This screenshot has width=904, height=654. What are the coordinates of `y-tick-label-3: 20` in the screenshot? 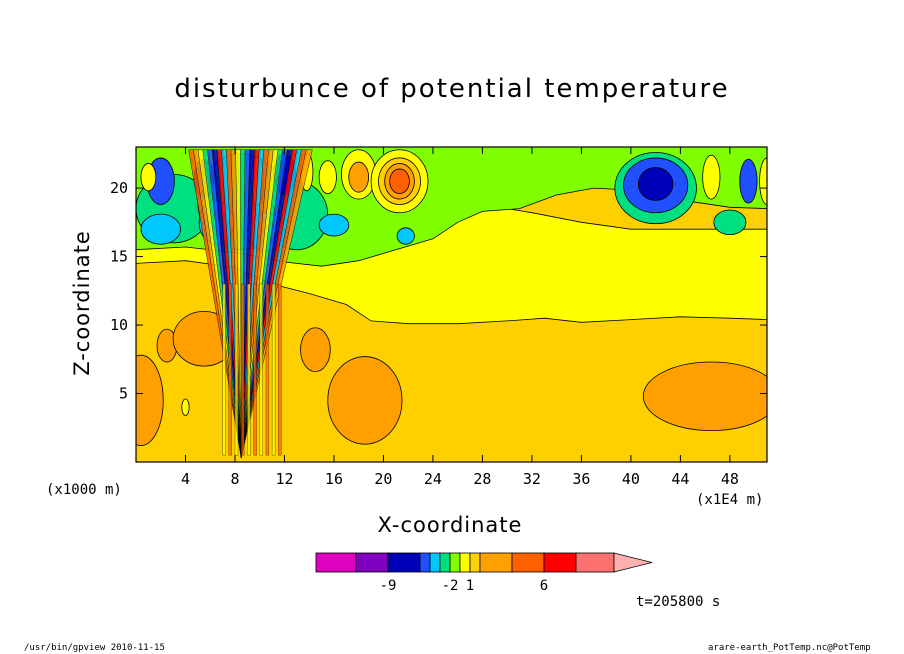 It's located at (119, 188).